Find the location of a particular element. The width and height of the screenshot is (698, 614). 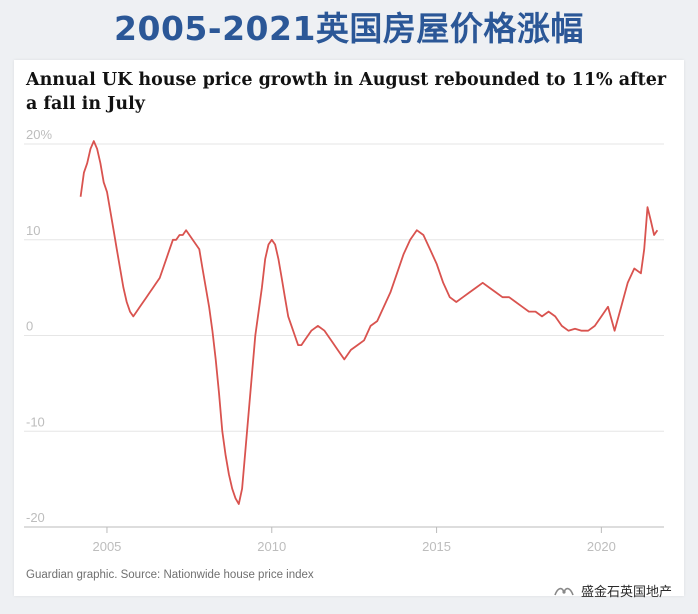

watermark: 盛金石英国地产 is located at coordinates (612, 590).